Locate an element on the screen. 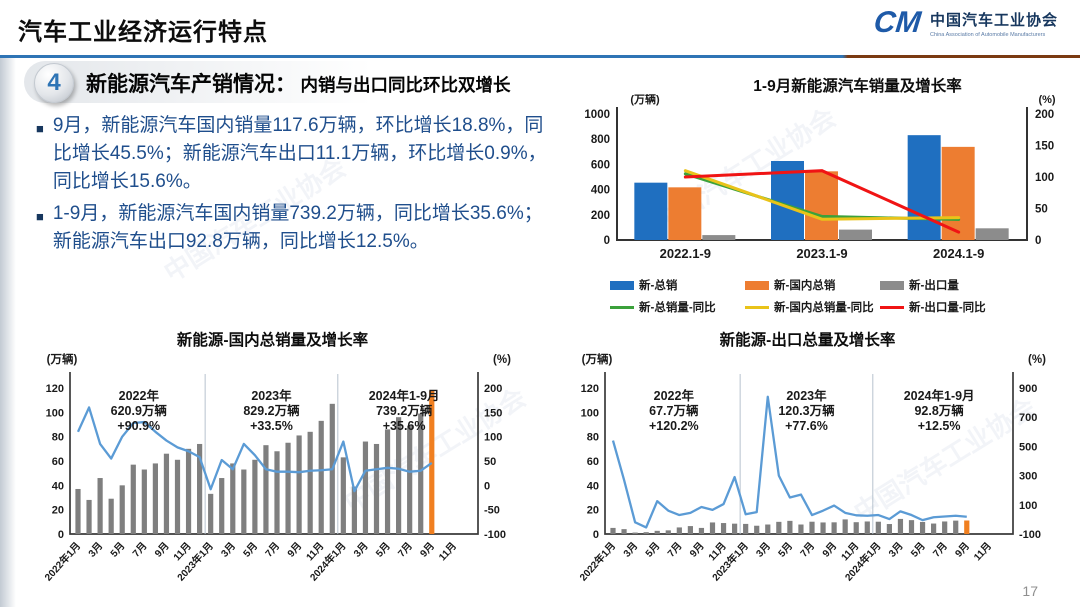 Image resolution: width=1080 pixels, height=607 pixels. legend-label: 新-出口量 is located at coordinates (934, 286).